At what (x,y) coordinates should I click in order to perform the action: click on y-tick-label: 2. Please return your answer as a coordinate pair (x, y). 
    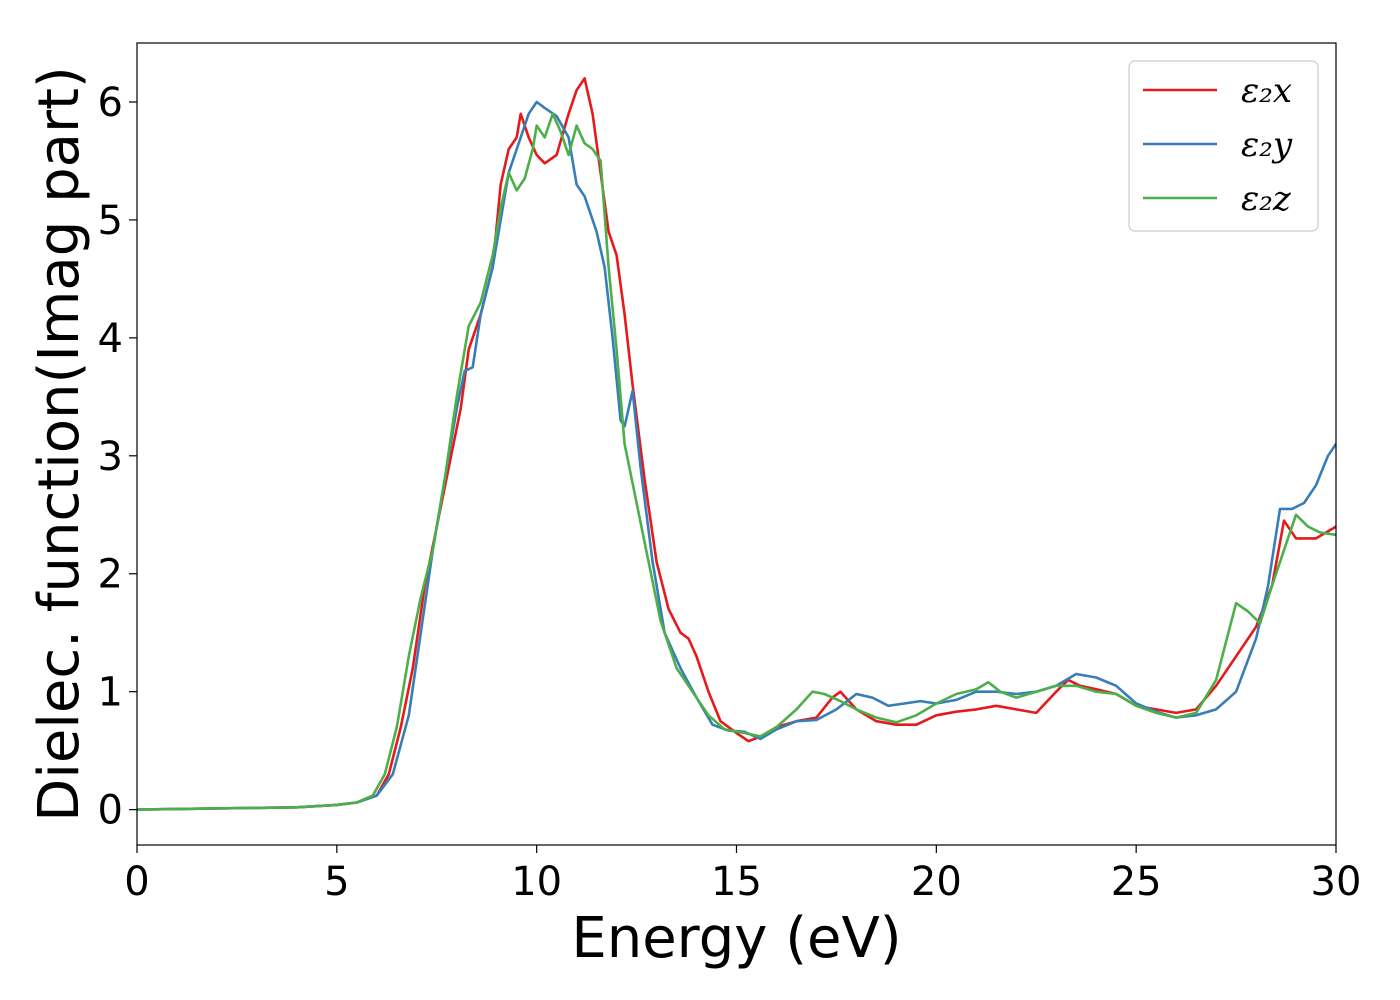
    Looking at the image, I should click on (110, 575).